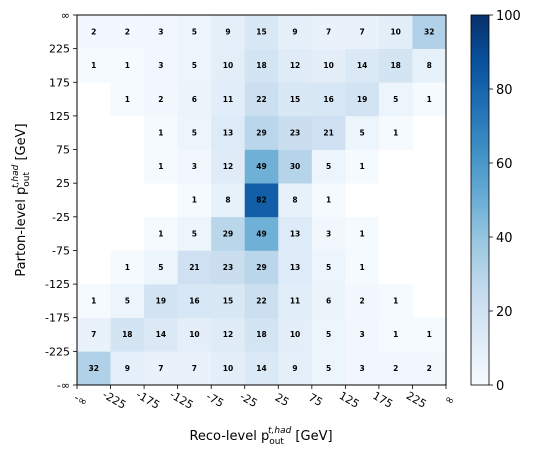  I want to click on cell-value-label: 30, so click(295, 166).